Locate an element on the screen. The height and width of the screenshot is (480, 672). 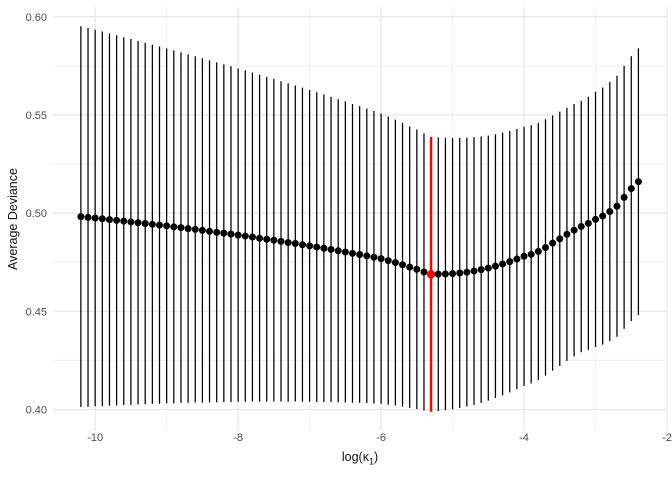
x-tick-label: -2 is located at coordinates (667, 438).